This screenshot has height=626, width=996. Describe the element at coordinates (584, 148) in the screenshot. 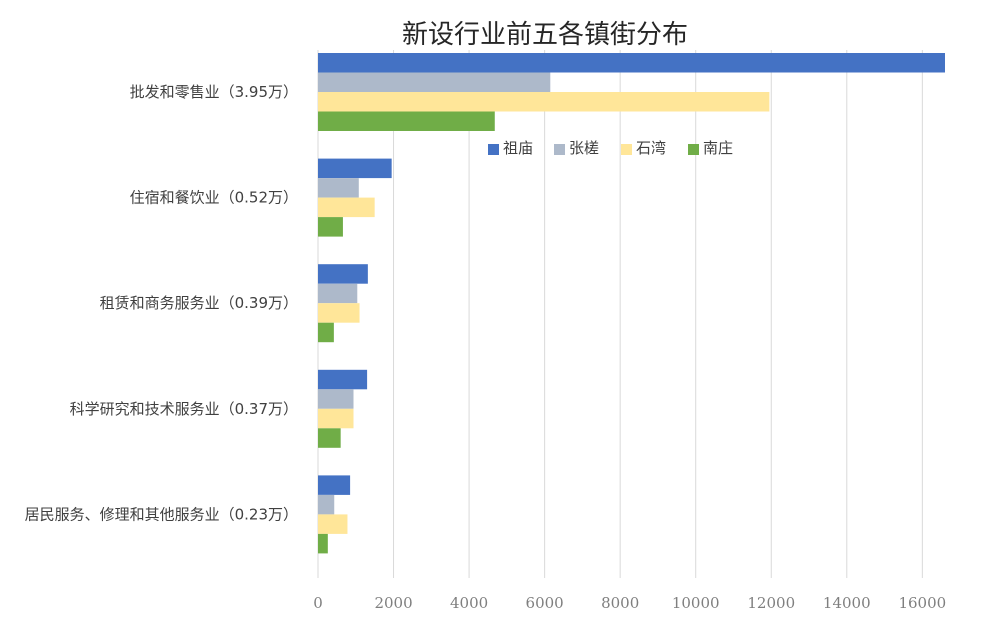

I see `legend-label-张槎: 张槎` at that location.